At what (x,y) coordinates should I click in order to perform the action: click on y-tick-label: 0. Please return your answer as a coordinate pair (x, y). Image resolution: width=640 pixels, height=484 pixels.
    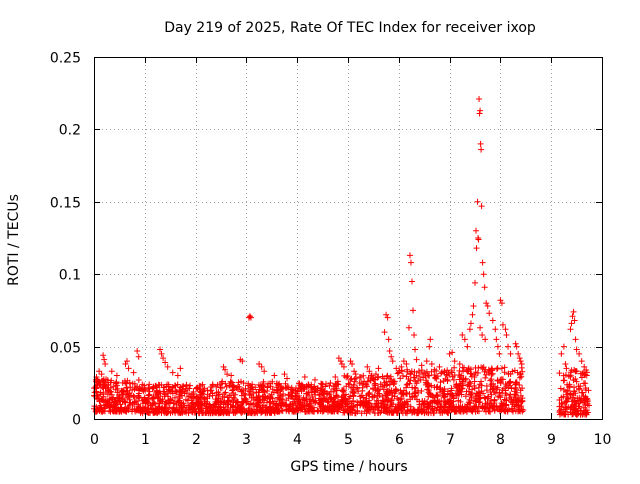
    Looking at the image, I should click on (76, 421).